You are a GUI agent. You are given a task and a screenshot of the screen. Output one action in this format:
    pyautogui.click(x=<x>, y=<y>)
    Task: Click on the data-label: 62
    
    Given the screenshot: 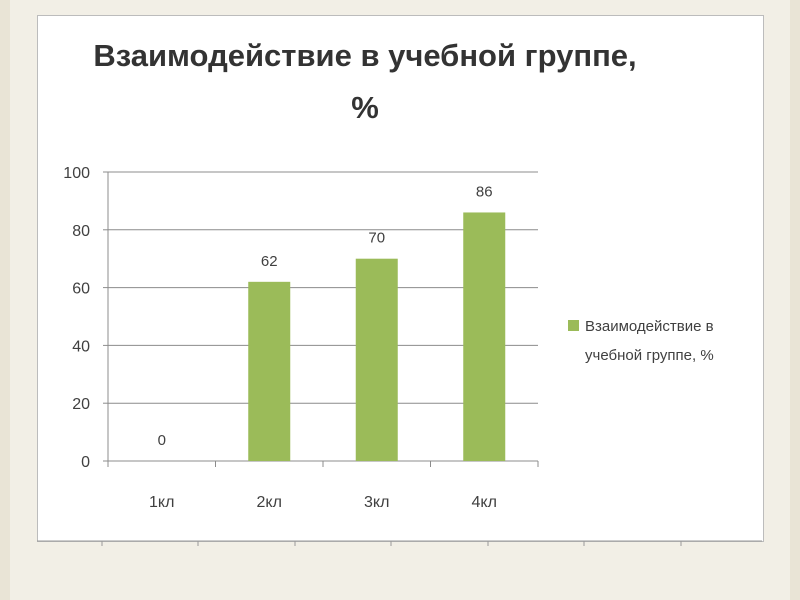 What is the action you would take?
    pyautogui.click(x=269, y=261)
    